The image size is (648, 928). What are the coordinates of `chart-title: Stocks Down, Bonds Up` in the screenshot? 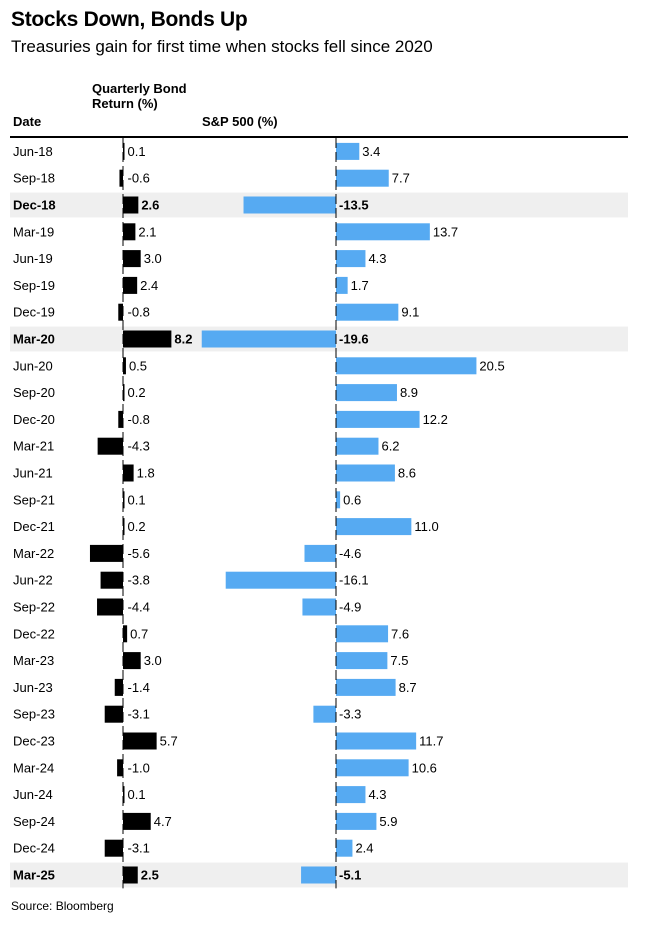 It's located at (129, 19).